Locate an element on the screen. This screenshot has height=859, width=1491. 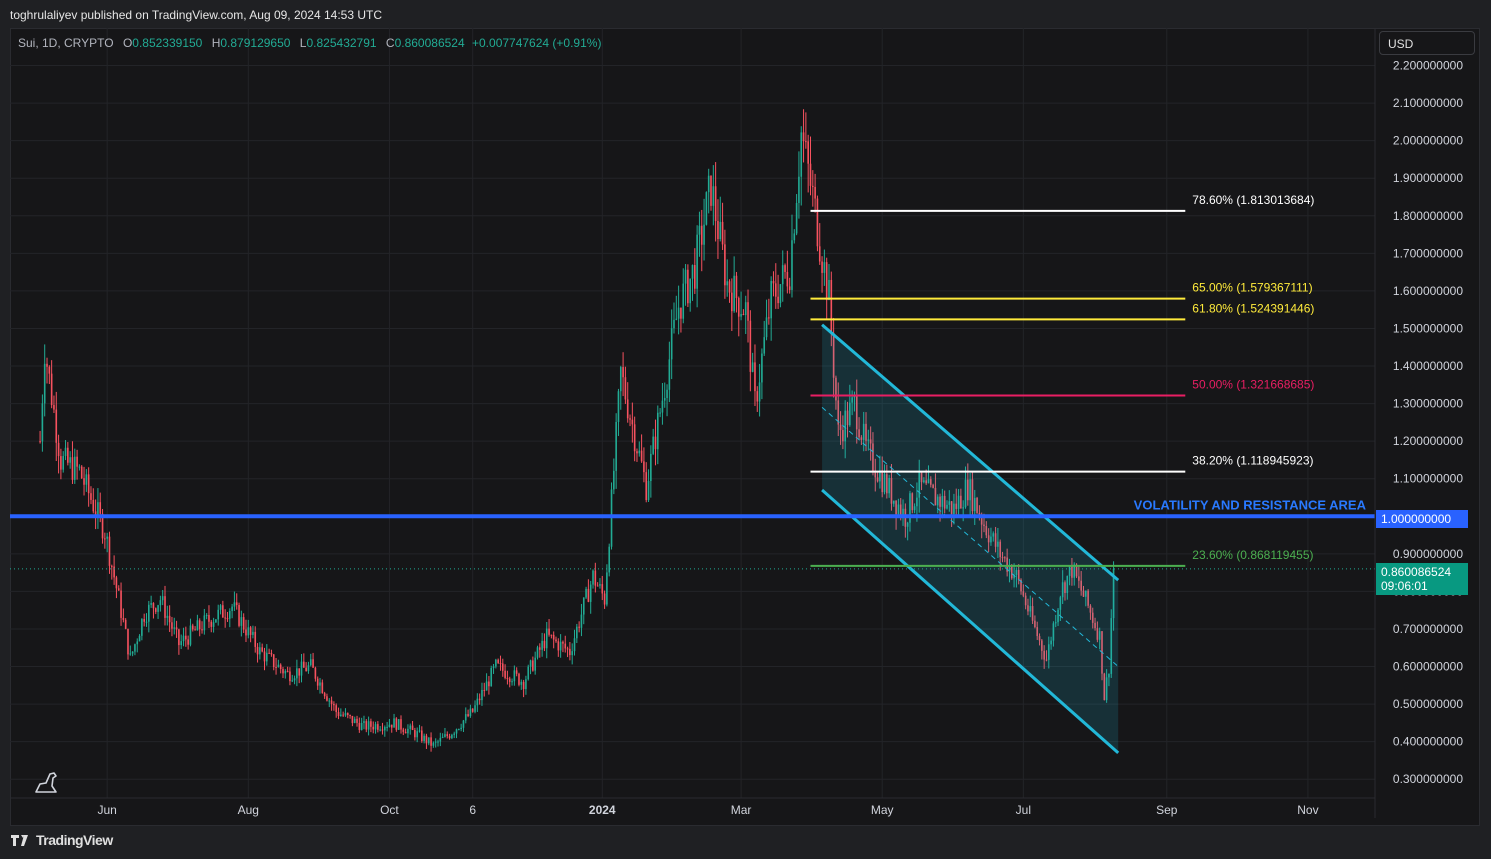
time-tick-label: Sep is located at coordinates (1167, 810).